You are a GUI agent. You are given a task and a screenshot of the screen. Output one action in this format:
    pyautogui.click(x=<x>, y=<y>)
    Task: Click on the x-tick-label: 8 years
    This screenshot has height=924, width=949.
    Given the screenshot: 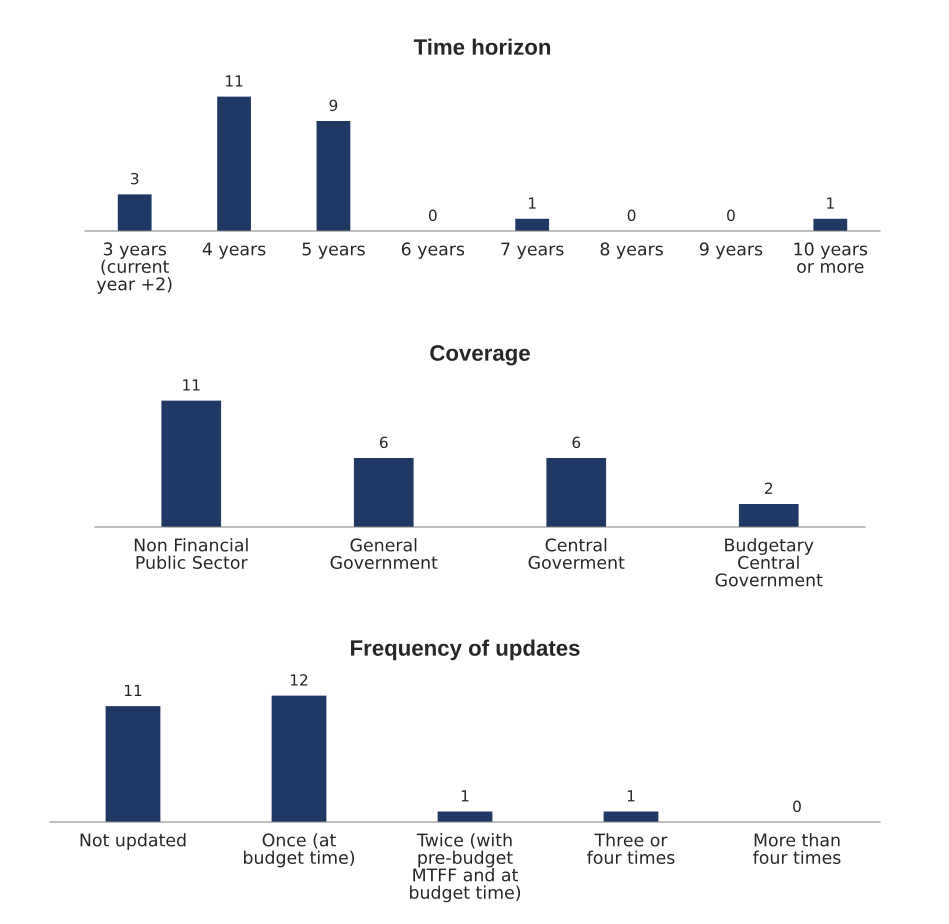 What is the action you would take?
    pyautogui.click(x=631, y=250)
    